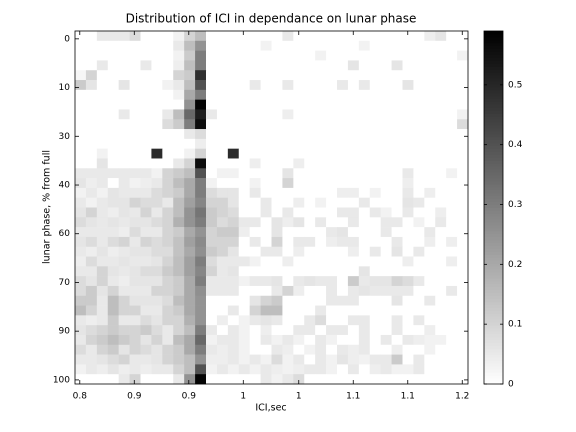 This screenshot has height=432, width=576. Describe the element at coordinates (189, 397) in the screenshot. I see `x-tick-label: 0.9` at that location.